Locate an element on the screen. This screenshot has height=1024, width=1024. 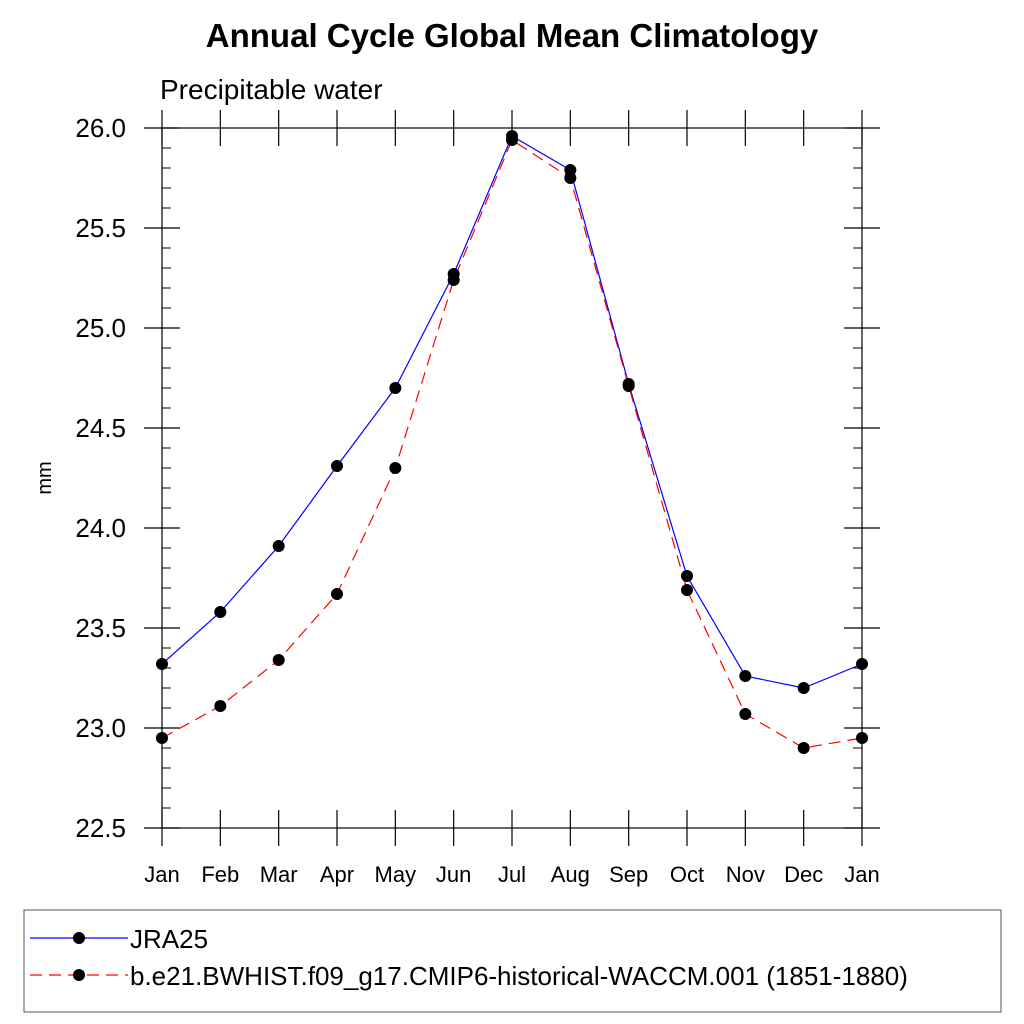
y-axis-label: mm is located at coordinates (45, 477).